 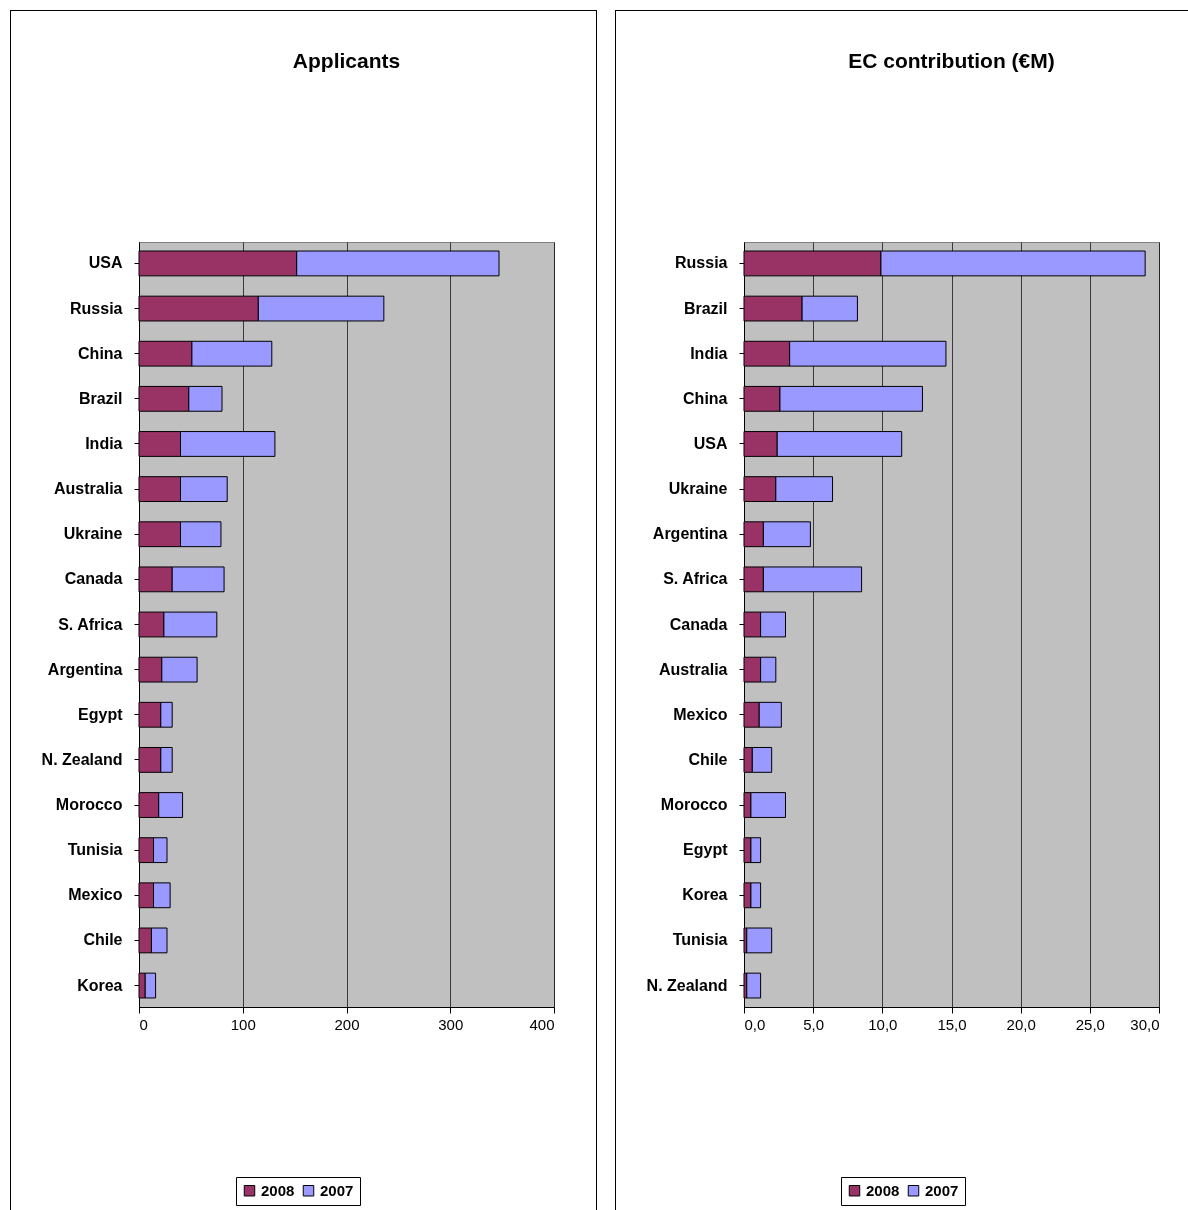 I want to click on x-tick-label: 400, so click(x=542, y=1024).